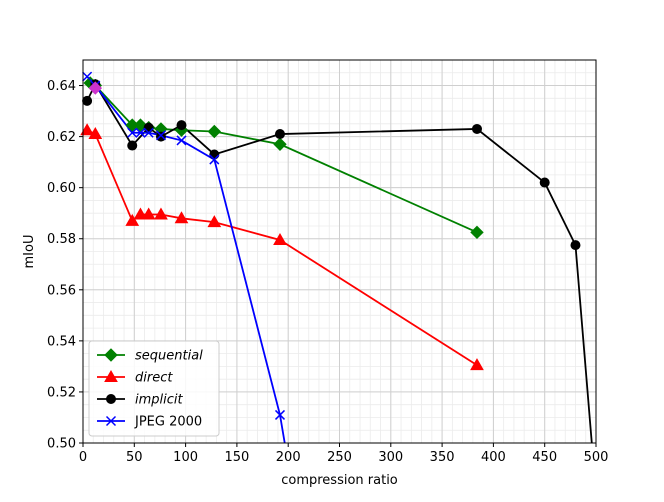 This screenshot has height=502, width=664. Describe the element at coordinates (29, 252) in the screenshot. I see `y-axis-title: mIoU` at that location.